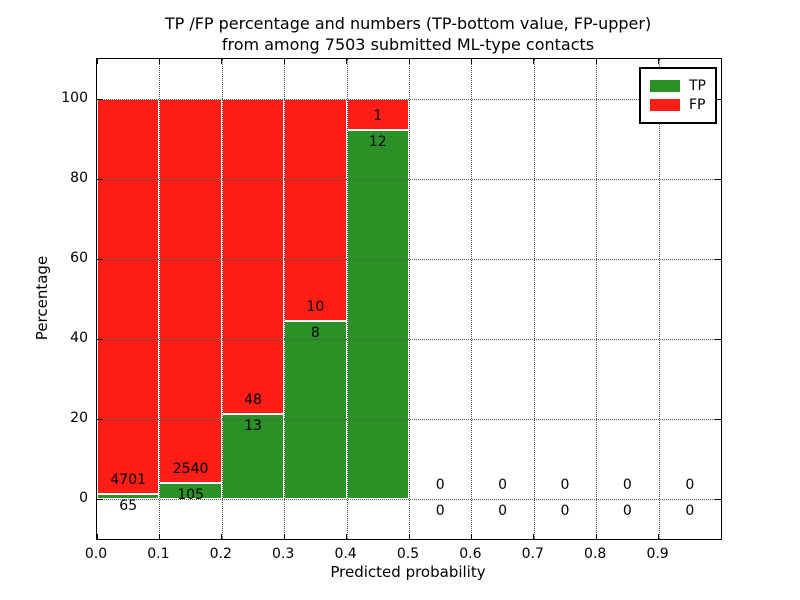 This screenshot has height=600, width=800. Describe the element at coordinates (532, 554) in the screenshot. I see `x-tick-label: 0.7` at that location.